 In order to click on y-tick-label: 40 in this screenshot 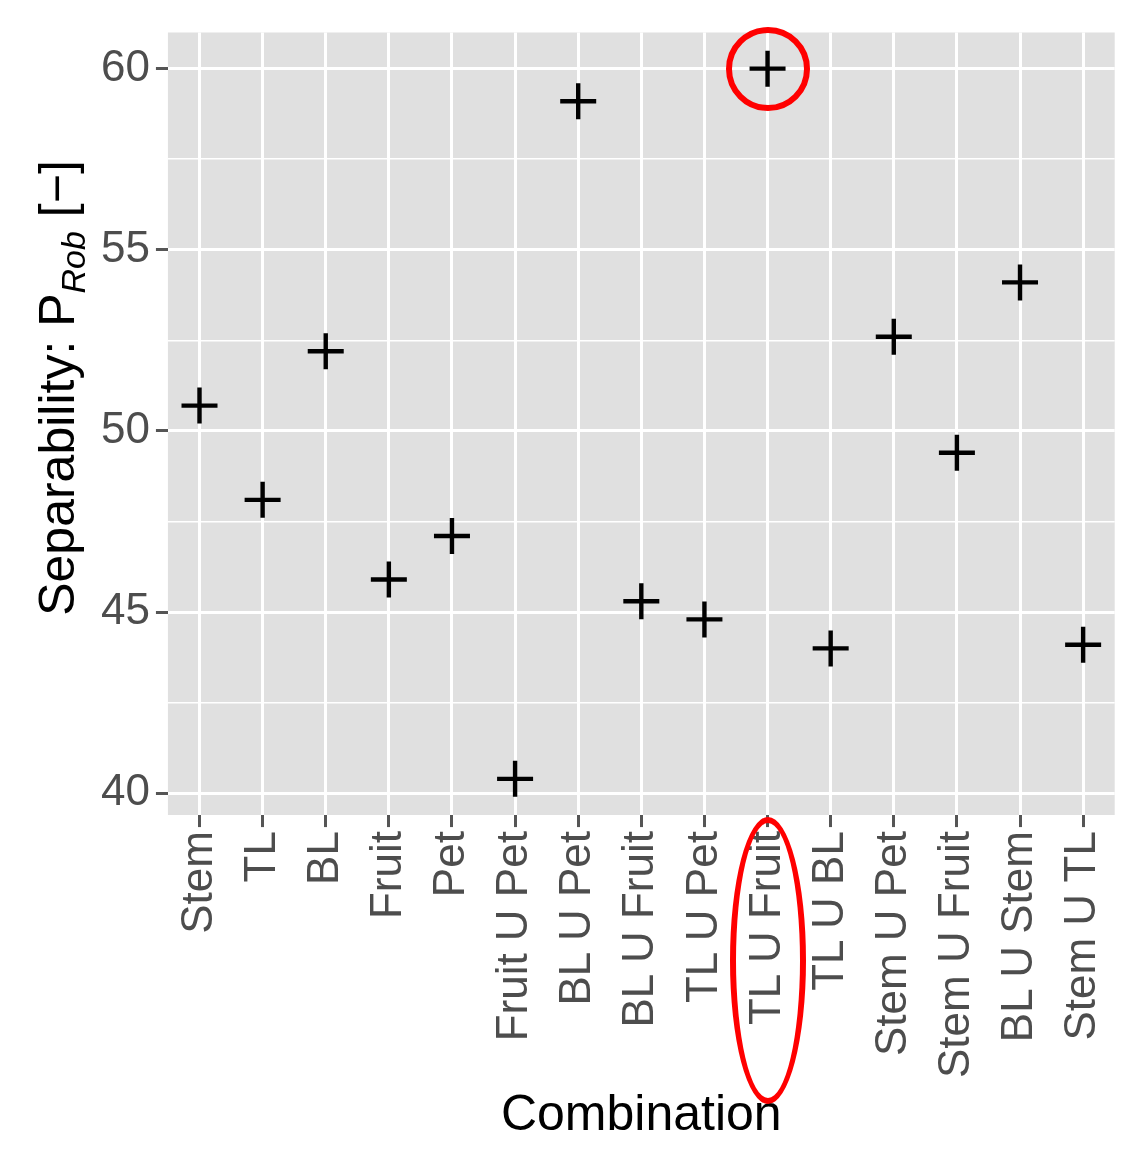, I will do `click(125, 790)`.